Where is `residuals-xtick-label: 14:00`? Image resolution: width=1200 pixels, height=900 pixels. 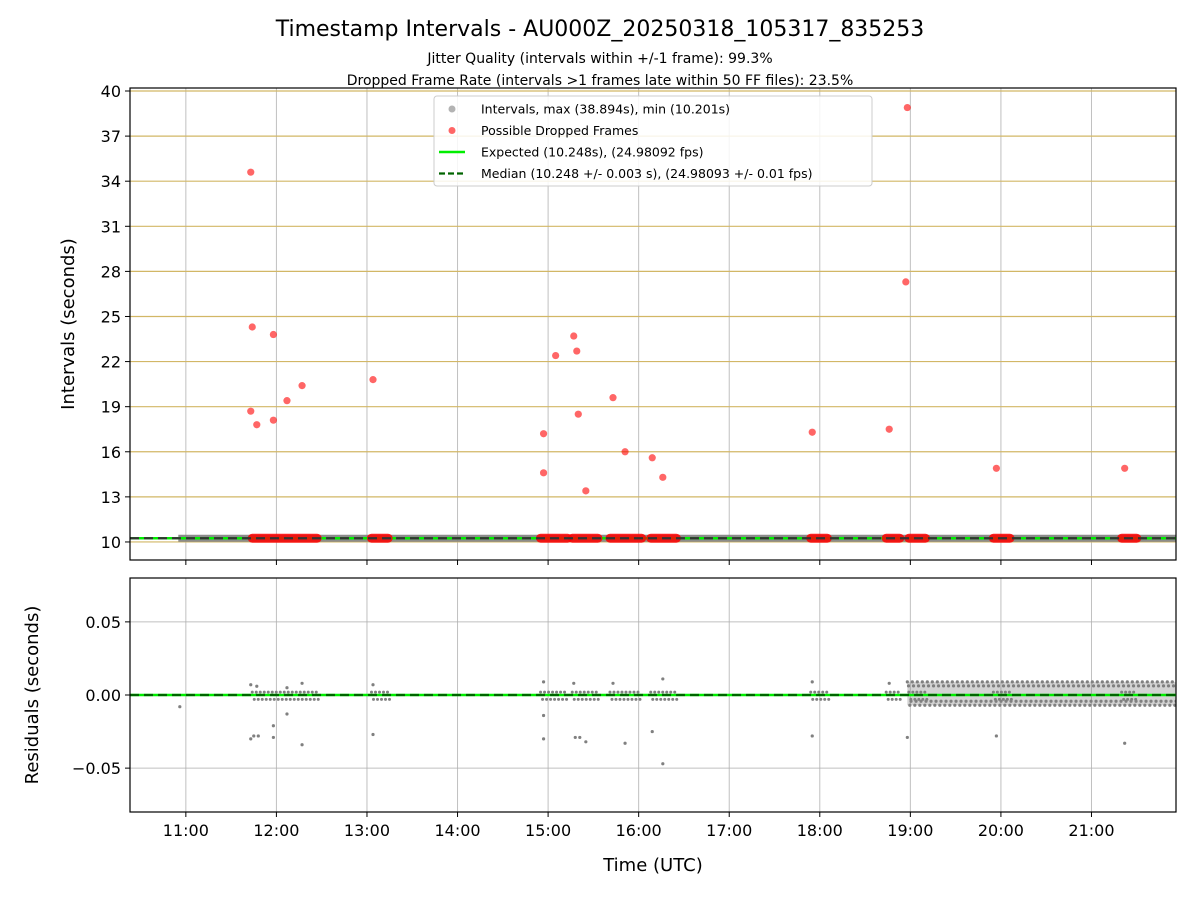 residuals-xtick-label: 14:00 is located at coordinates (457, 830).